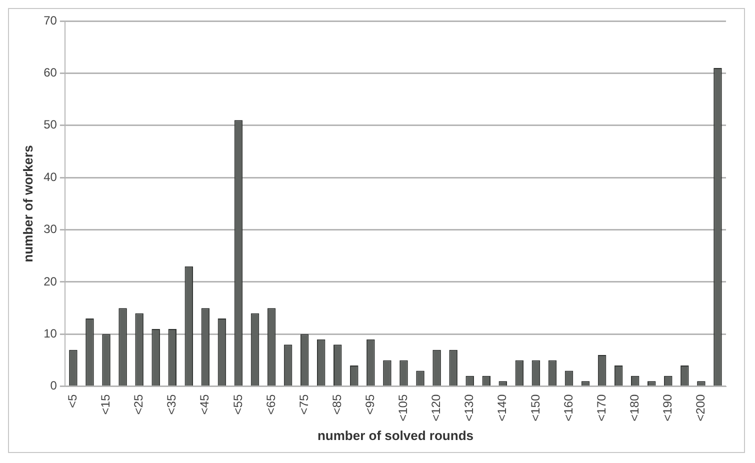 This screenshot has height=463, width=755. Describe the element at coordinates (51, 177) in the screenshot. I see `y-tick-label: 40` at that location.